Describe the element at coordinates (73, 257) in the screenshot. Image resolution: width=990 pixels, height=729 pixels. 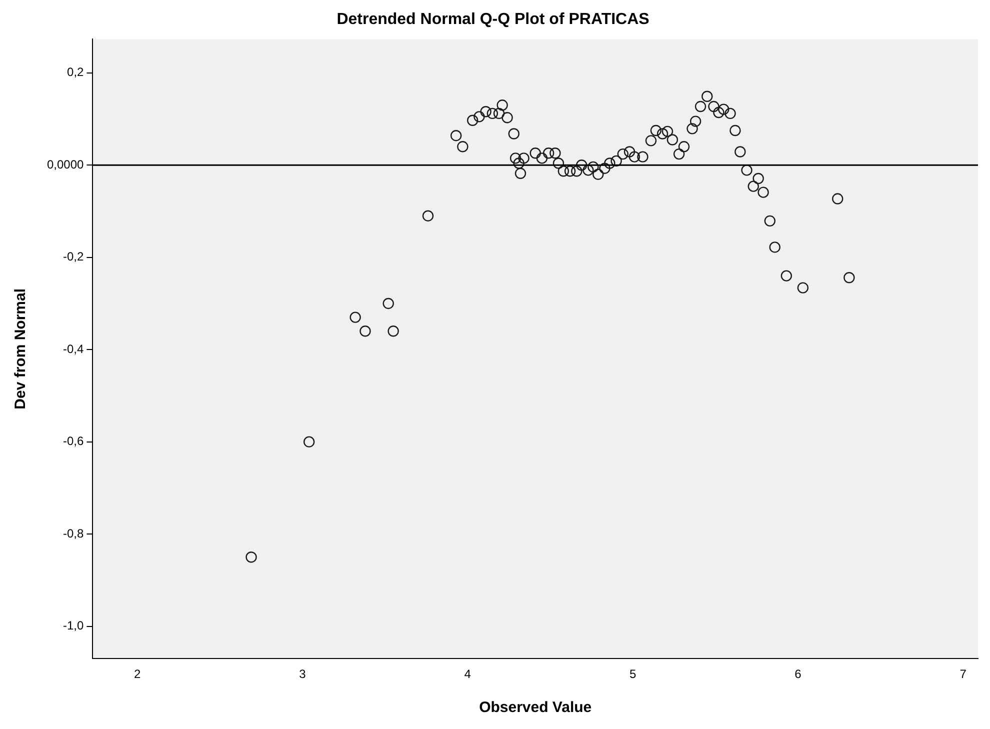
I see `y-tick-label: -0,2` at that location.